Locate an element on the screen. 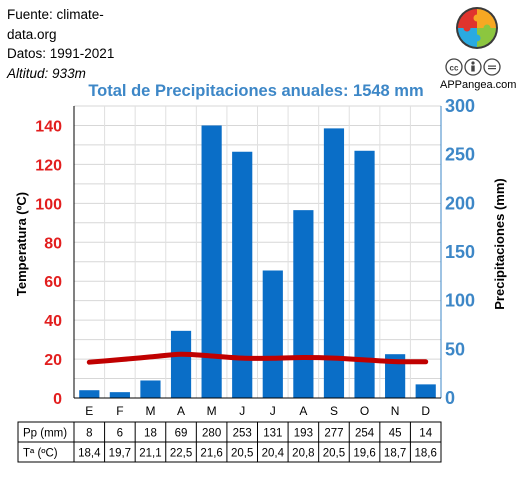 This screenshot has width=523, height=479. table-cell: 131 is located at coordinates (272, 434).